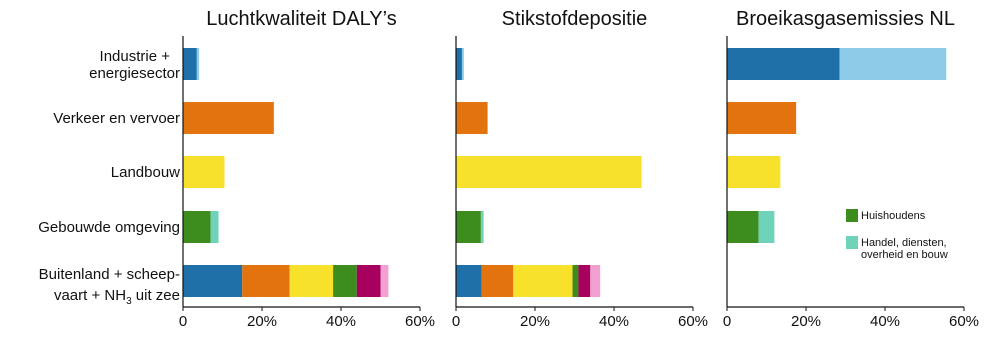  Describe the element at coordinates (109, 274) in the screenshot. I see `category-label-line: Buitenland + scheep-` at that location.